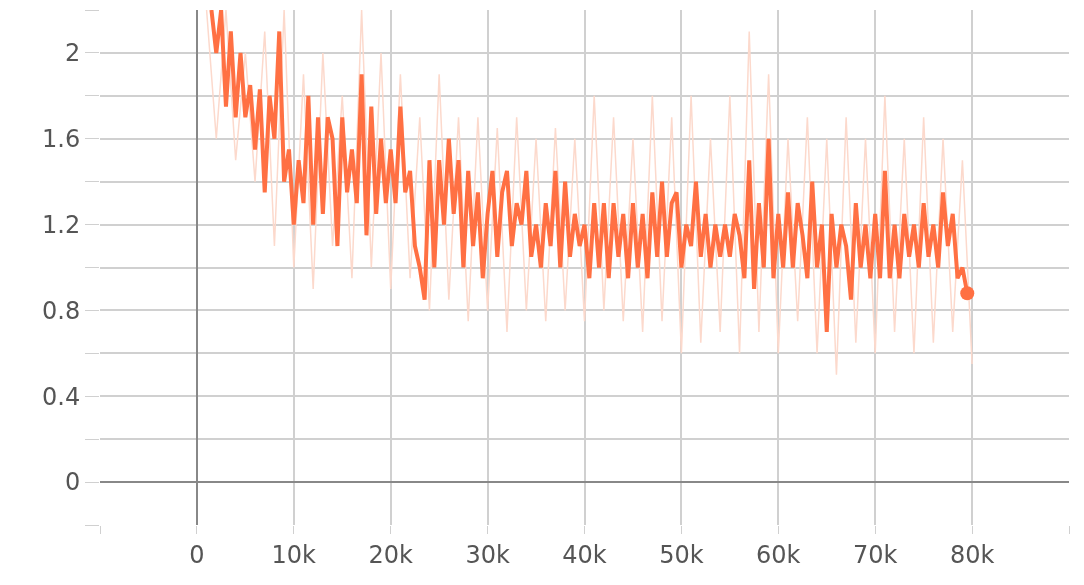 This screenshot has width=1084, height=585. I want to click on y-tick-label: 1.6, so click(61, 139).